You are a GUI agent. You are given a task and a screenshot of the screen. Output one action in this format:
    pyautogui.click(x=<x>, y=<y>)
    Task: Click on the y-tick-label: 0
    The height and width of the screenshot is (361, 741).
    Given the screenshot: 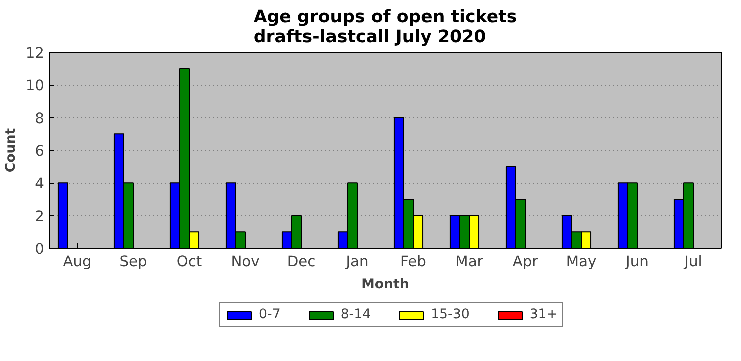 What is the action you would take?
    pyautogui.click(x=40, y=249)
    